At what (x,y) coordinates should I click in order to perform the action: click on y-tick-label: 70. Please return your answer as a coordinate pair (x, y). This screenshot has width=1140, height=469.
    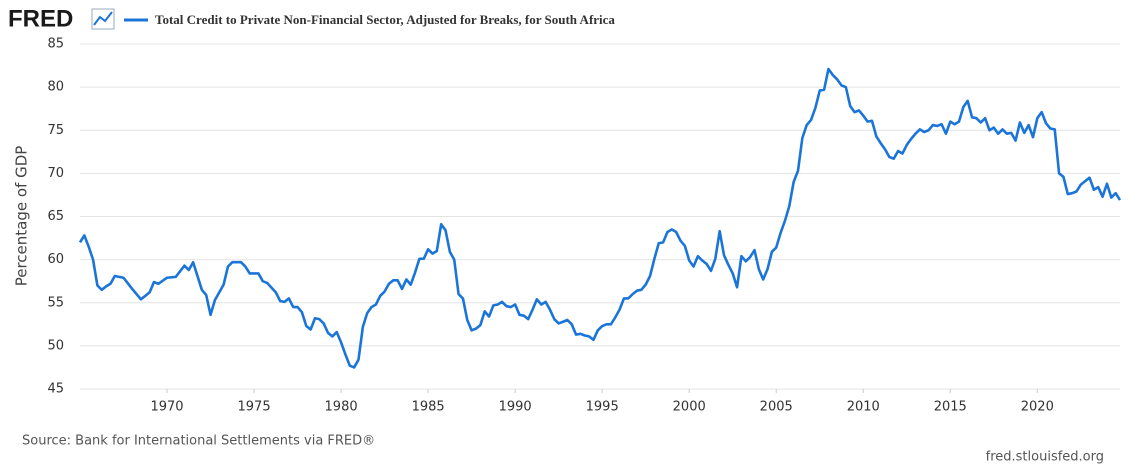
    Looking at the image, I should click on (55, 173).